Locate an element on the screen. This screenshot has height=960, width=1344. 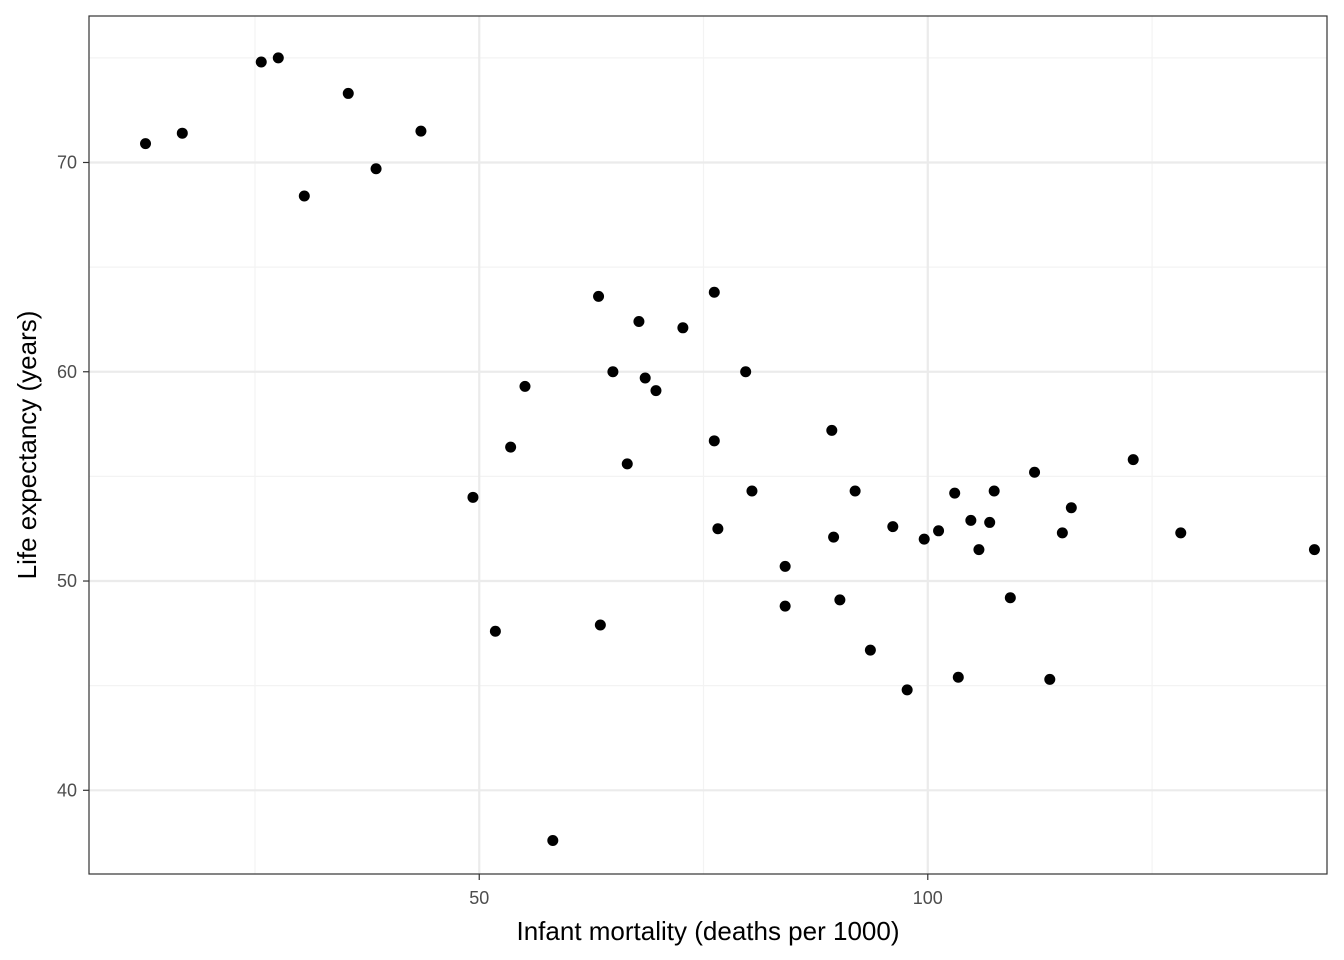
y-tick-label: 40 is located at coordinates (67, 790).